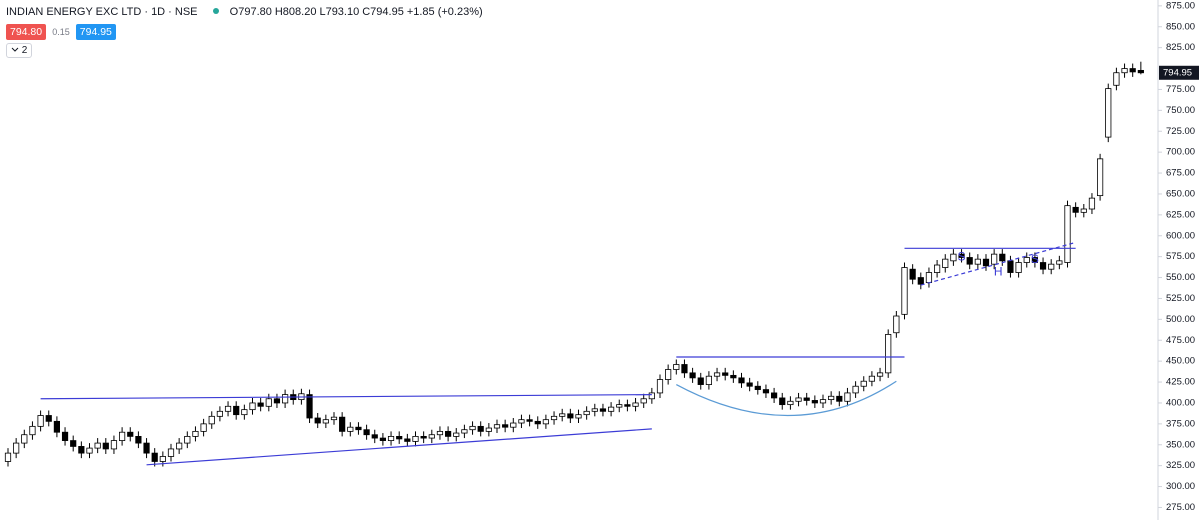  What do you see at coordinates (61, 32) in the screenshot?
I see `spread: 0.15` at bounding box center [61, 32].